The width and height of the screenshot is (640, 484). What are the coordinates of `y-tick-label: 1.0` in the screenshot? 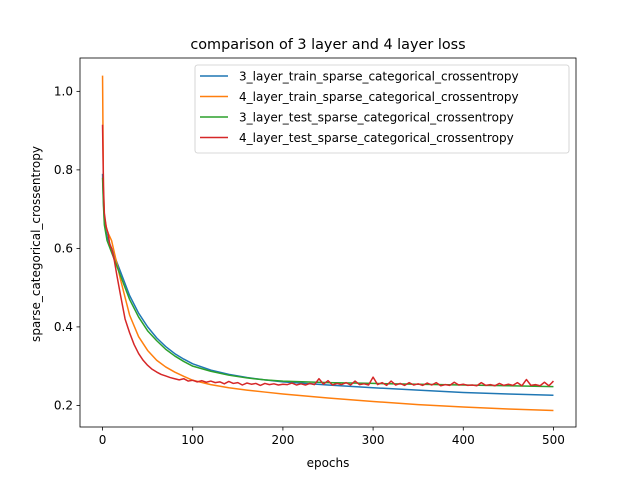 It's located at (63, 92).